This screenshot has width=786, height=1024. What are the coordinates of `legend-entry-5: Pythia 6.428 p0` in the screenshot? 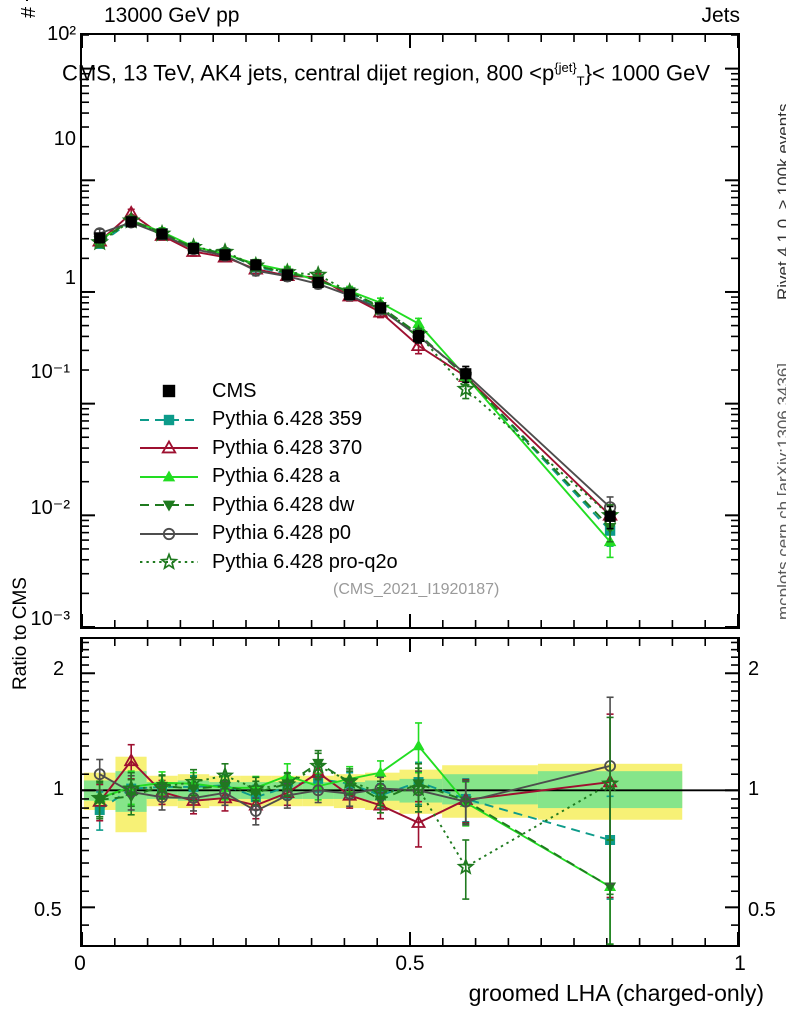 It's located at (268, 534).